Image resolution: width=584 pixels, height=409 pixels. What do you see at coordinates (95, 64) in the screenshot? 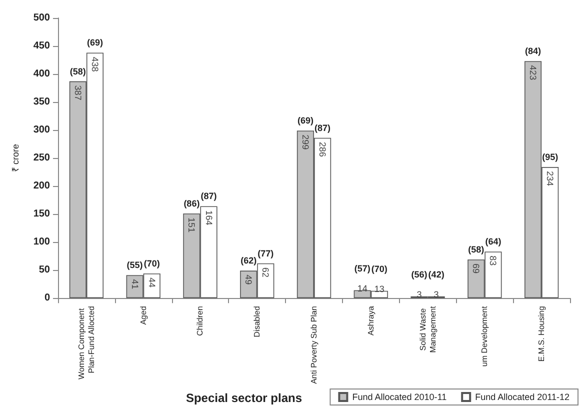
I see `data-label: 438` at bounding box center [95, 64].